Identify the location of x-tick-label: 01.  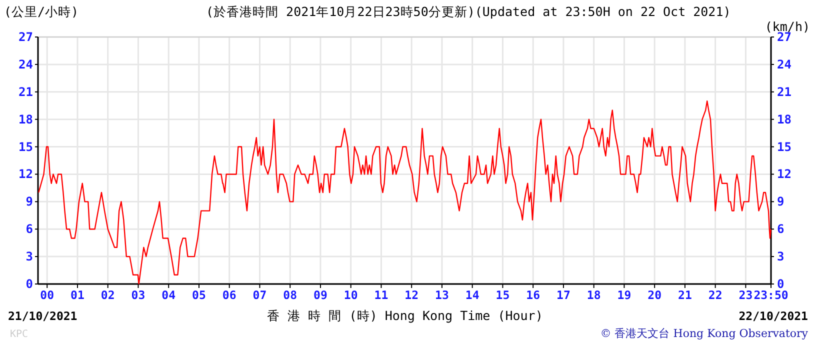
(77, 295).